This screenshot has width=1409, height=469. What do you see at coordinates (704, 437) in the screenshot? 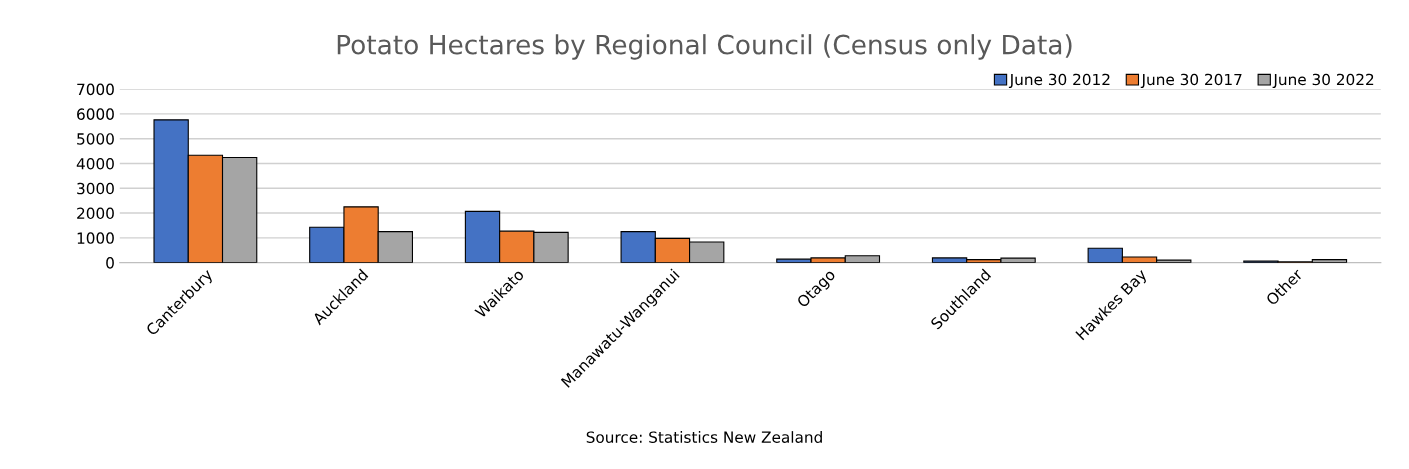
I see `source-note: Source: Statistics New Zealand` at bounding box center [704, 437].